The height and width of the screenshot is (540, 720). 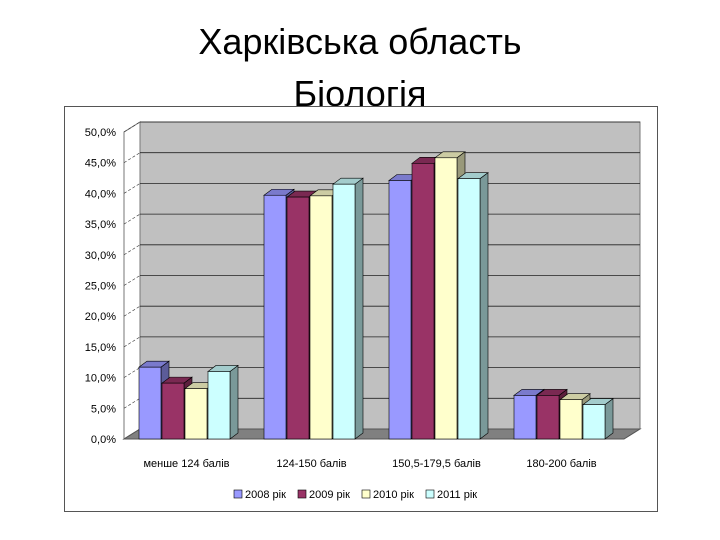 I want to click on y-tick-label: 10,0%, so click(x=100, y=379).